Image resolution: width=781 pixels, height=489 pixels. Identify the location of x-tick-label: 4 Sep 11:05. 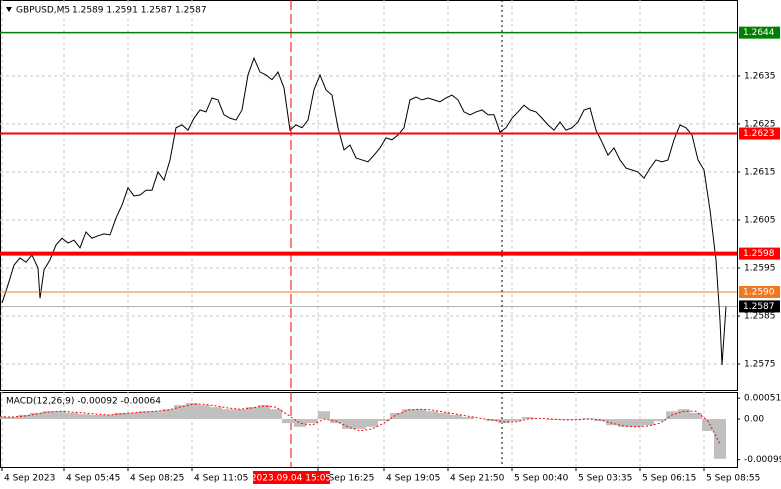
(221, 479).